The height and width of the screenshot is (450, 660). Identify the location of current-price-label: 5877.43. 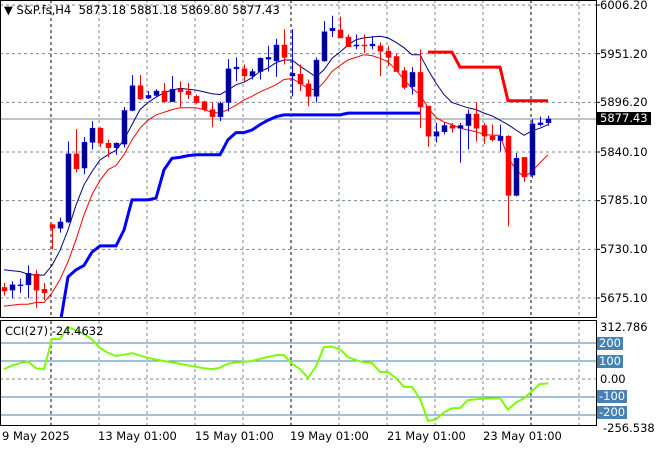
(624, 118).